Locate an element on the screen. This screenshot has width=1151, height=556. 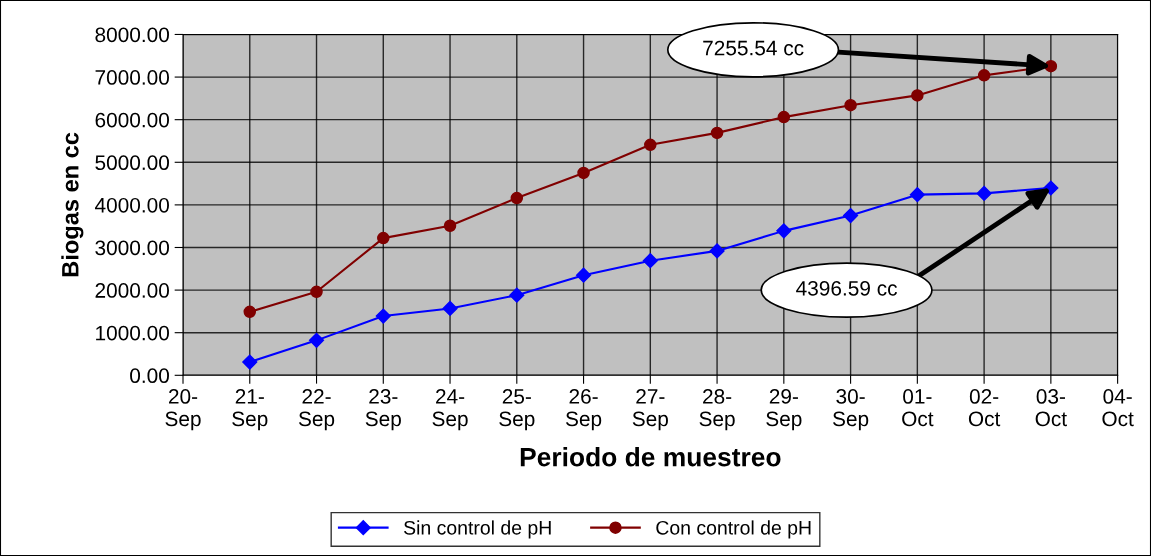
x-tick-label: 21- Sep is located at coordinates (250, 410).